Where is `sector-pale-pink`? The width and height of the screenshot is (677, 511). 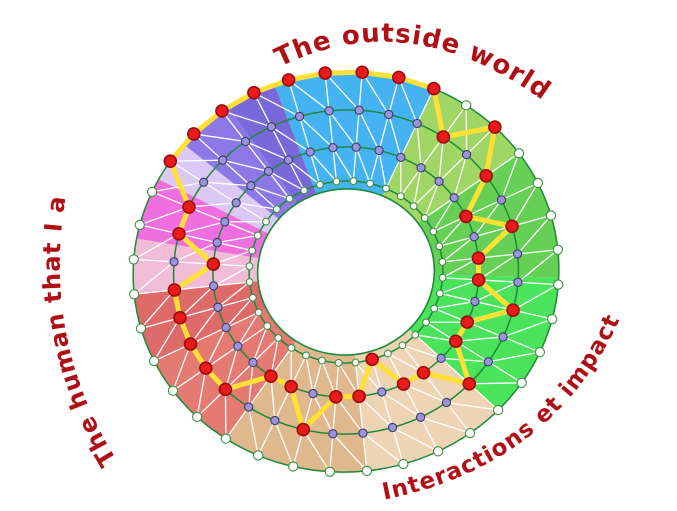
sector-pale-pink is located at coordinates (196, 266).